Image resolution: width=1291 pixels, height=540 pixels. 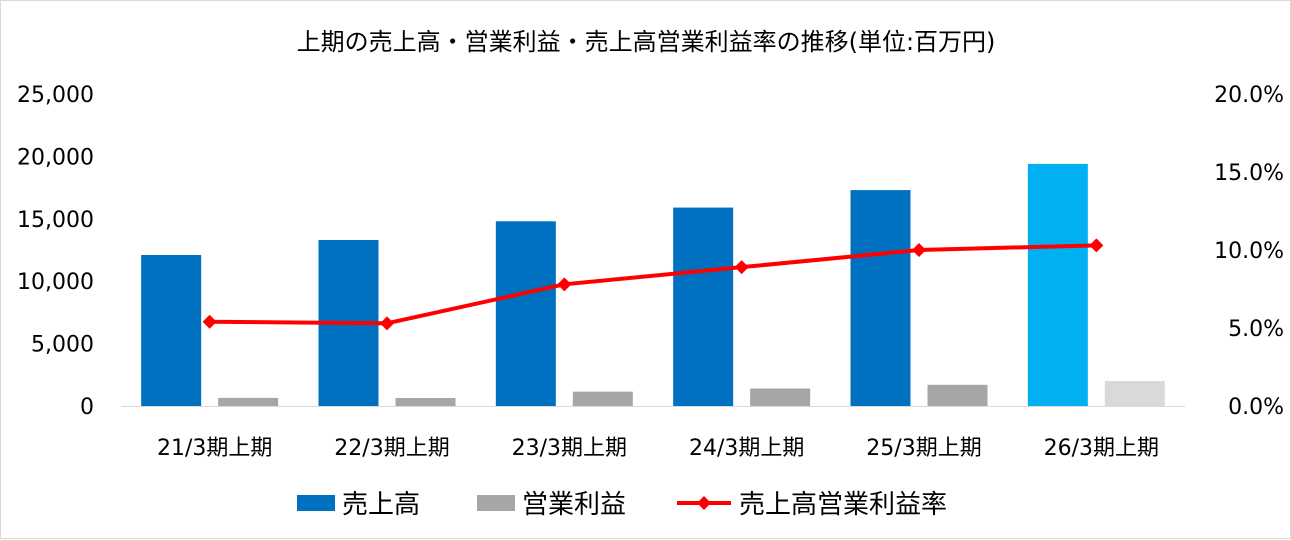 What do you see at coordinates (1256, 407) in the screenshot?
I see `right-axis-tick-label: 0.0%` at bounding box center [1256, 407].